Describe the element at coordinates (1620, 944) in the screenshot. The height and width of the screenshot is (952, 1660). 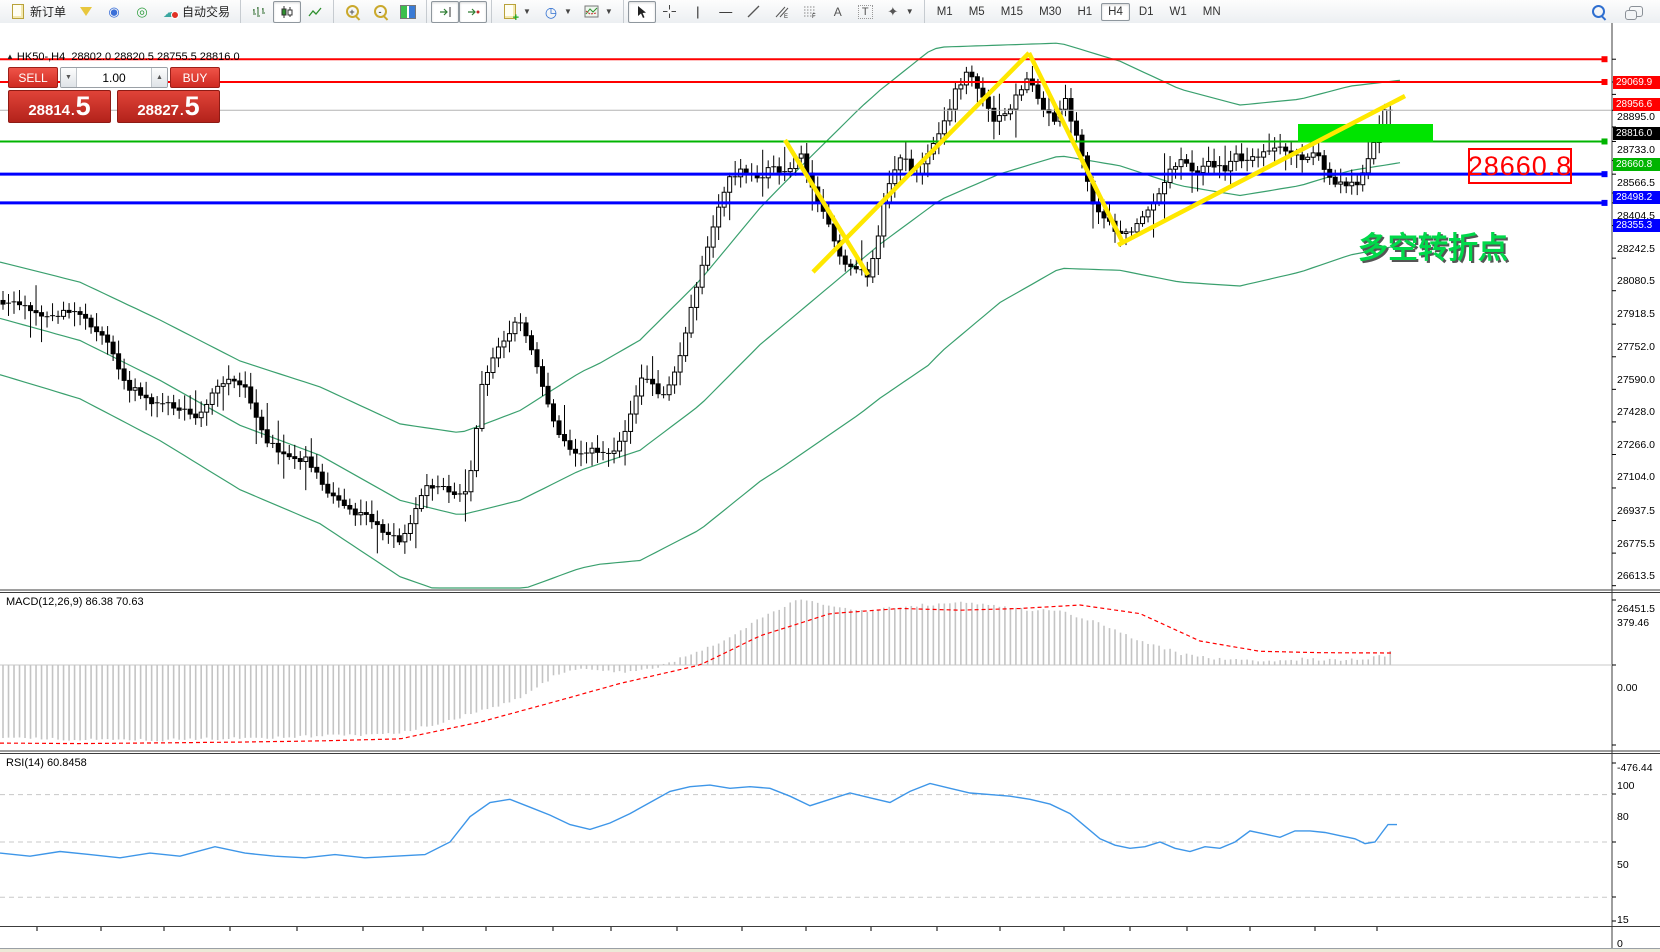
I see `rsi-scale-label: 0` at that location.